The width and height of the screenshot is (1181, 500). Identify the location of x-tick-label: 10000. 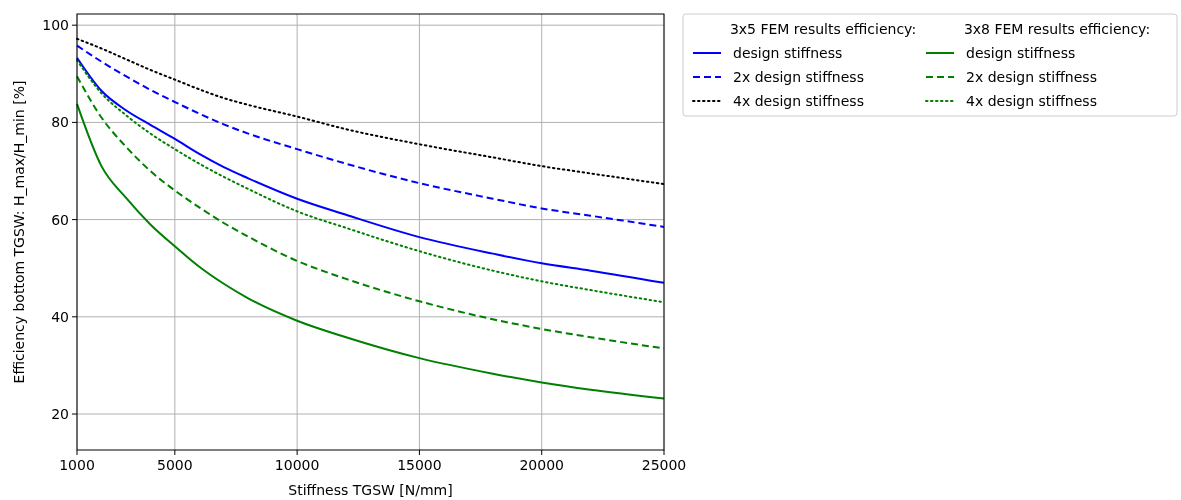
(297, 465).